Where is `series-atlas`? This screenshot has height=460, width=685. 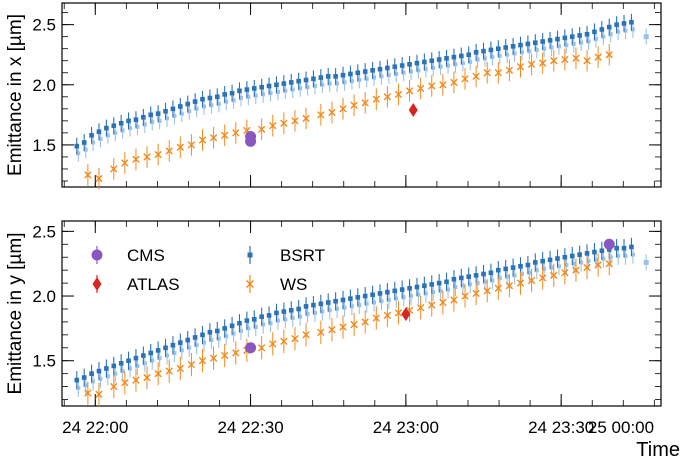 series-atlas is located at coordinates (406, 314).